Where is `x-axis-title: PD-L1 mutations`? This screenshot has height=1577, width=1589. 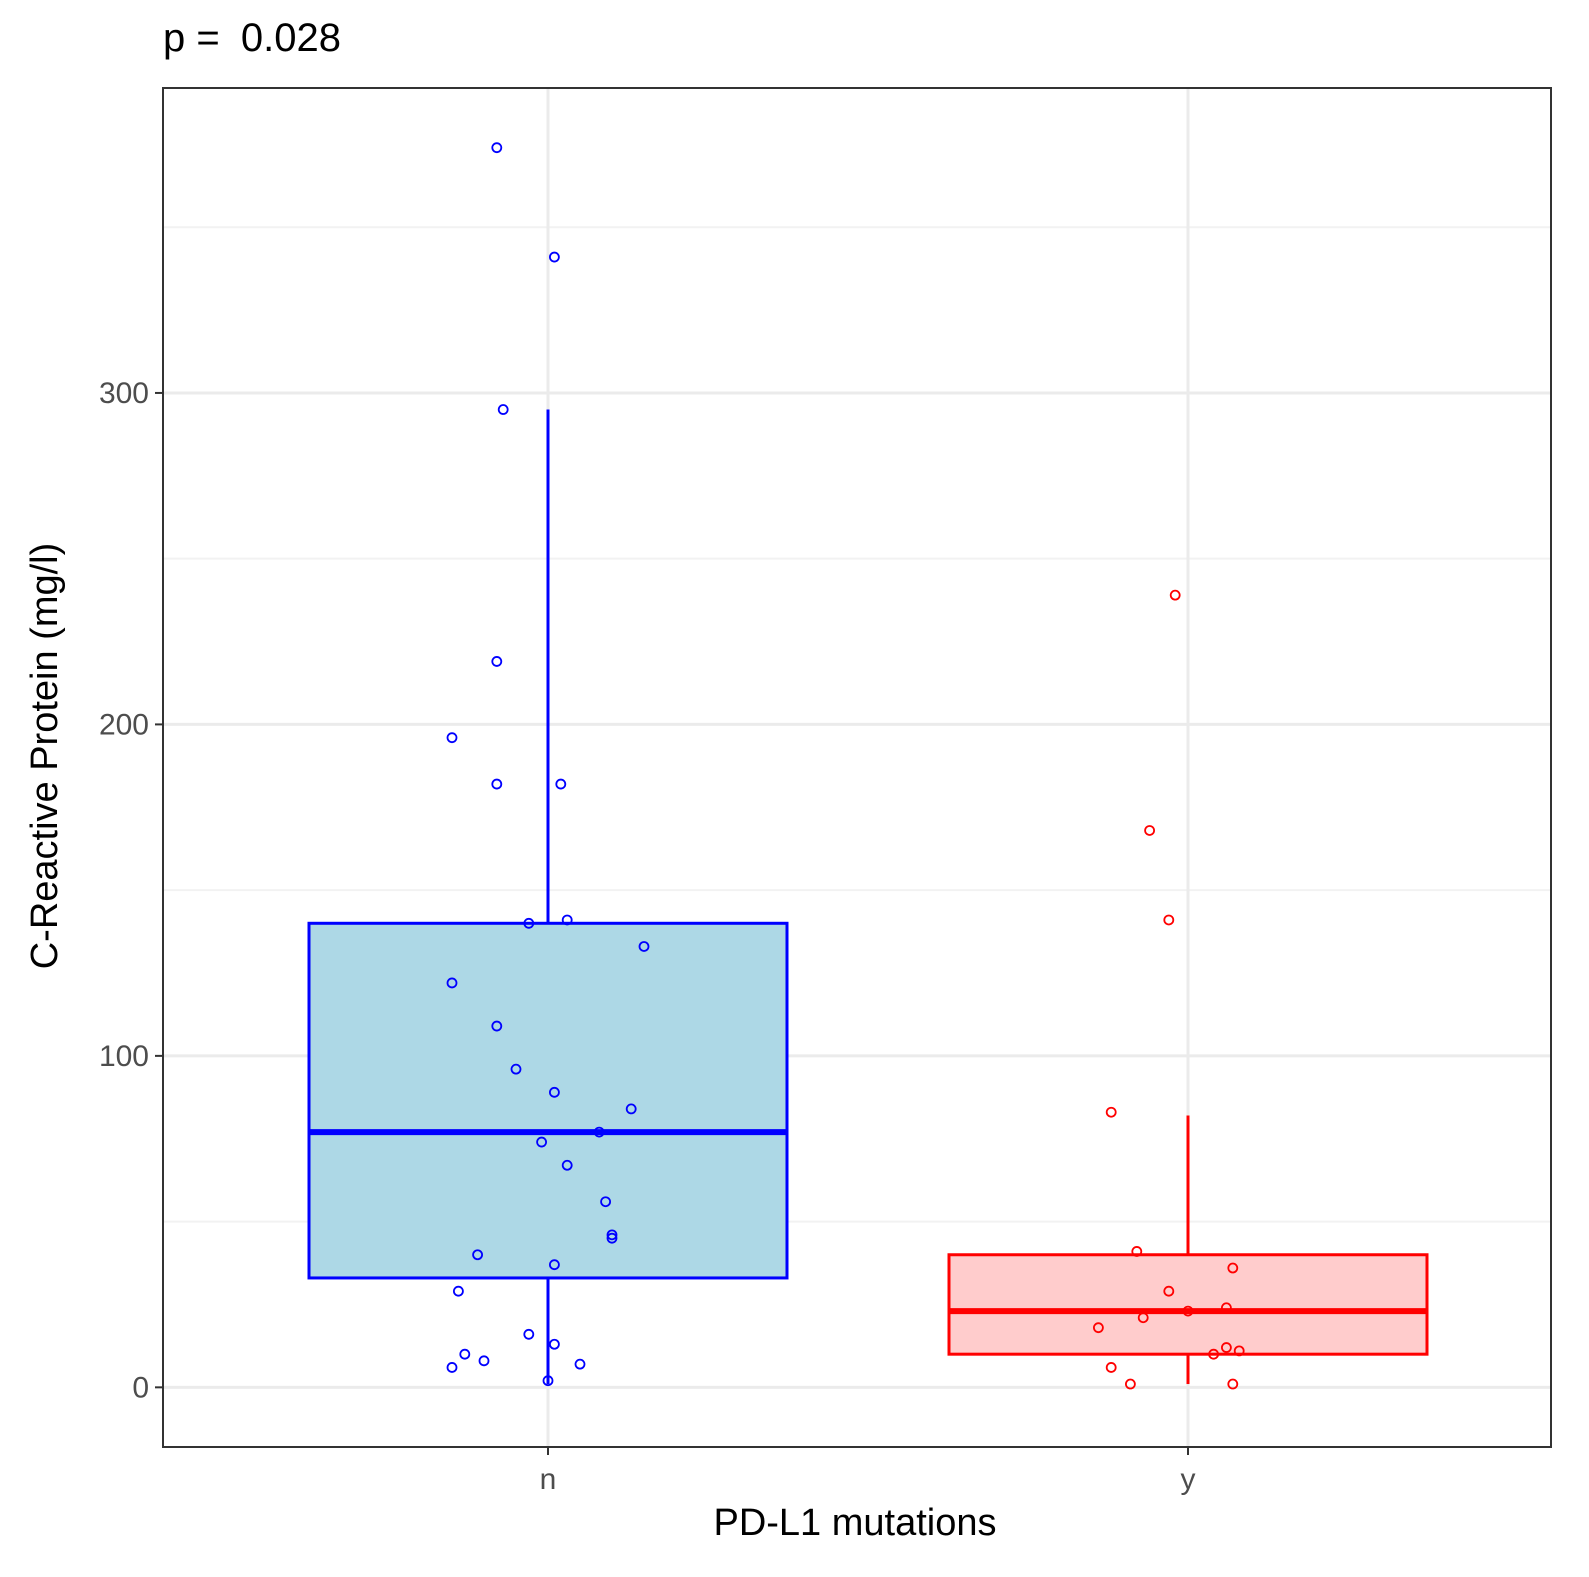 x-axis-title: PD-L1 mutations is located at coordinates (854, 1523).